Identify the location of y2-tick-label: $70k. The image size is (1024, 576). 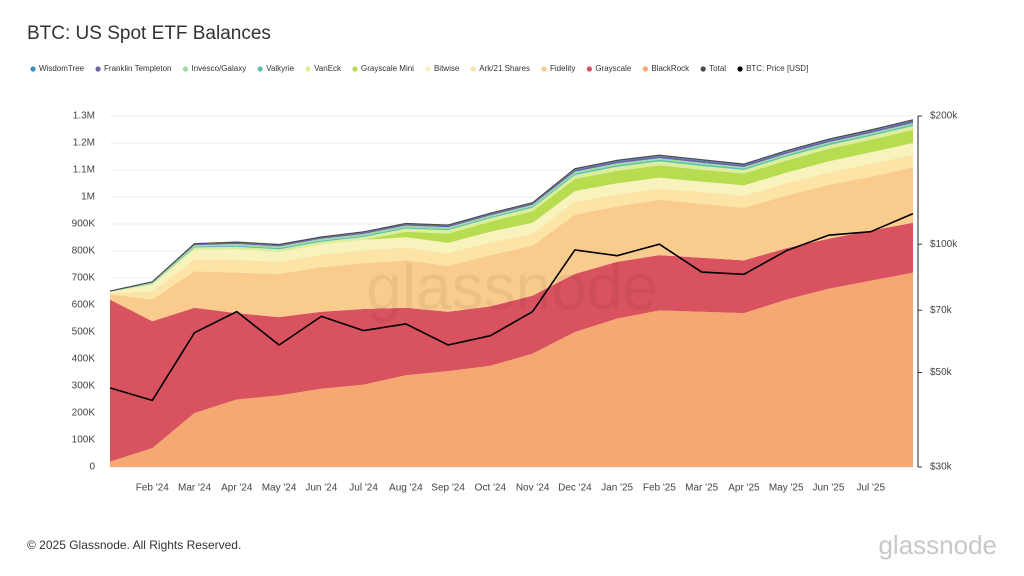
(941, 310).